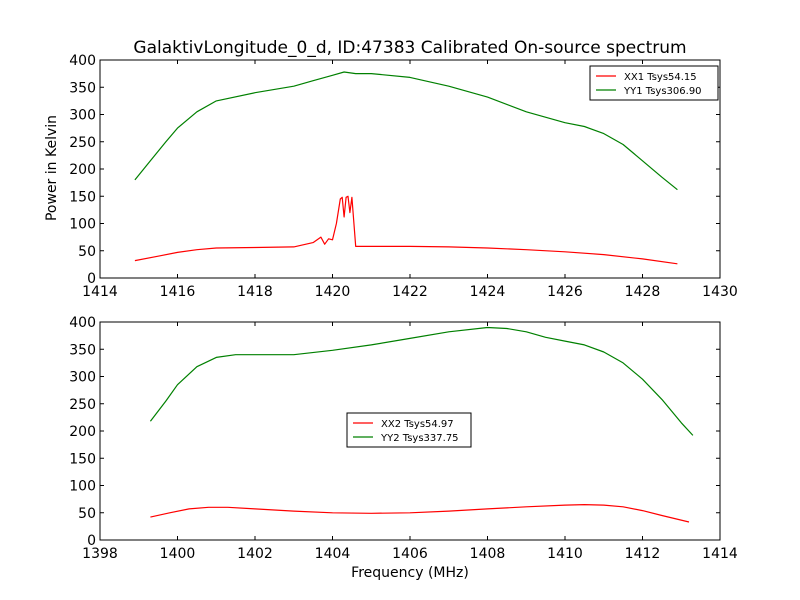  What do you see at coordinates (410, 573) in the screenshot?
I see `x-axis-label: Frequency (MHz)` at bounding box center [410, 573].